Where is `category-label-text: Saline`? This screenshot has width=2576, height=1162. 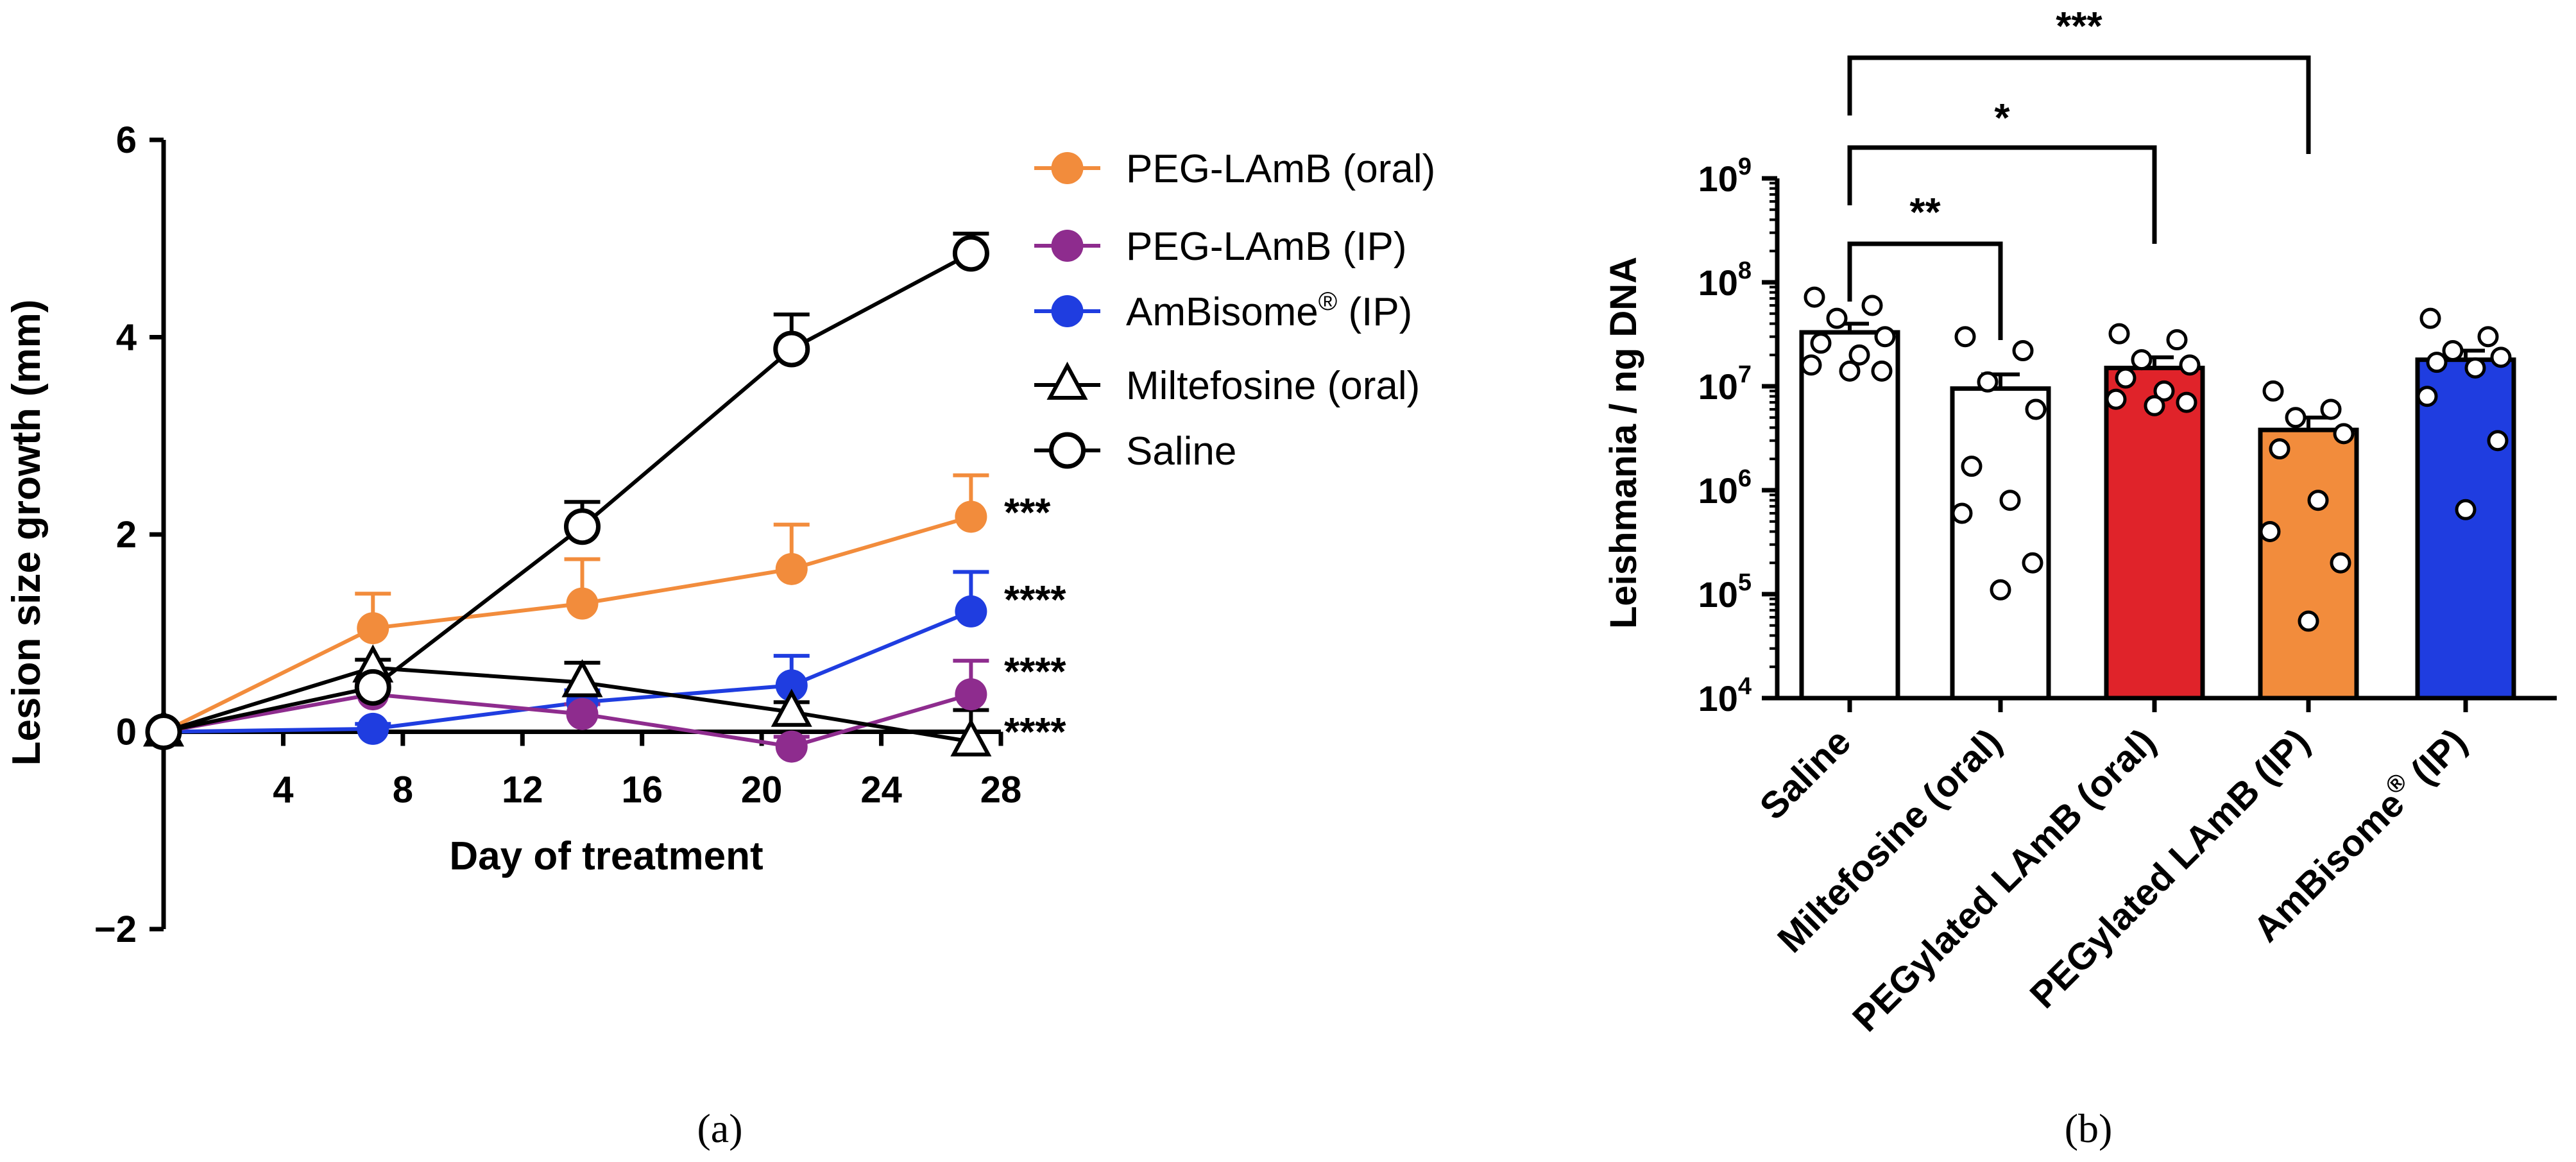 category-label-text: Saline is located at coordinates (1805, 774).